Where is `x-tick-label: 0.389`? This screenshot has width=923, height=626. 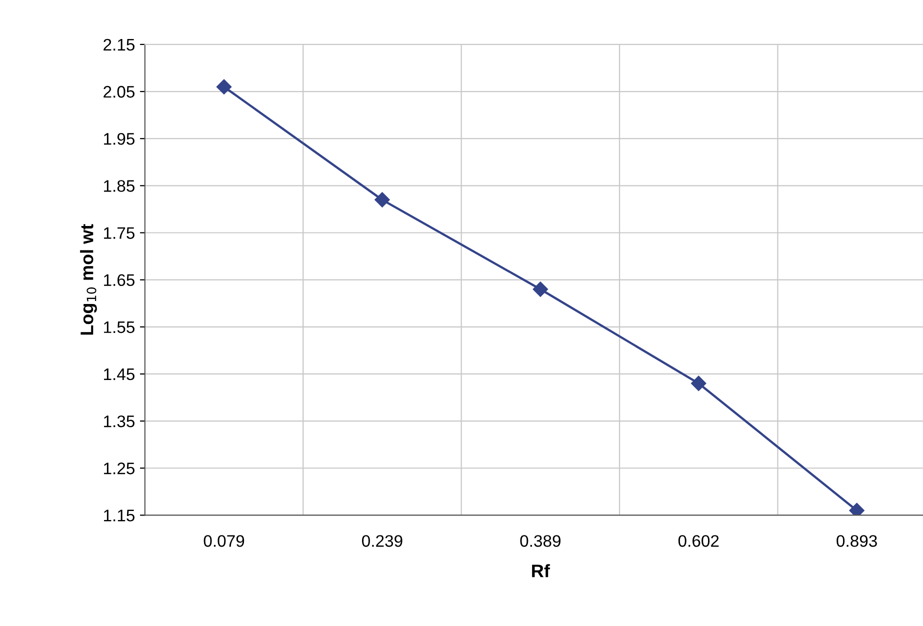 x-tick-label: 0.389 is located at coordinates (540, 541).